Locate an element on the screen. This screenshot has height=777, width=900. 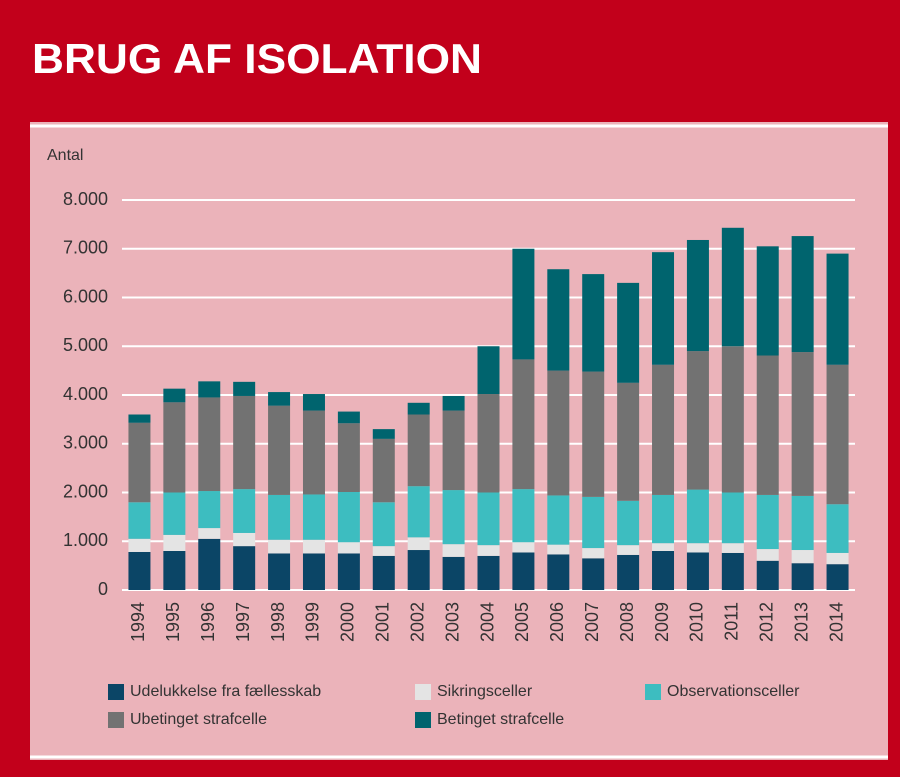
x-tick-label: 1997 is located at coordinates (243, 622).